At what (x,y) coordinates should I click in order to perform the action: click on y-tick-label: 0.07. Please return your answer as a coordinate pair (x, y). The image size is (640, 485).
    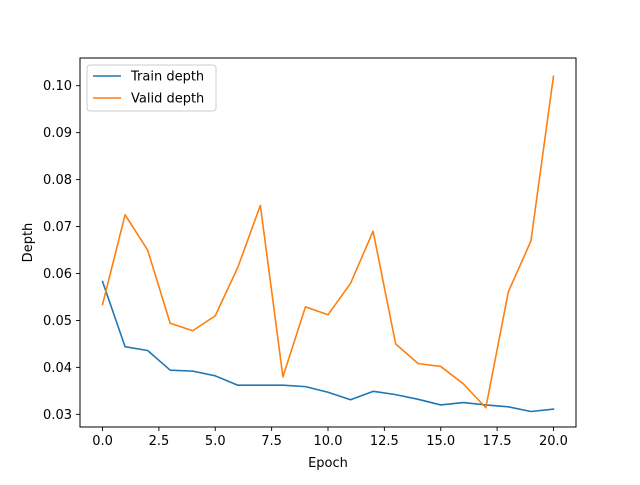
    Looking at the image, I should click on (57, 227).